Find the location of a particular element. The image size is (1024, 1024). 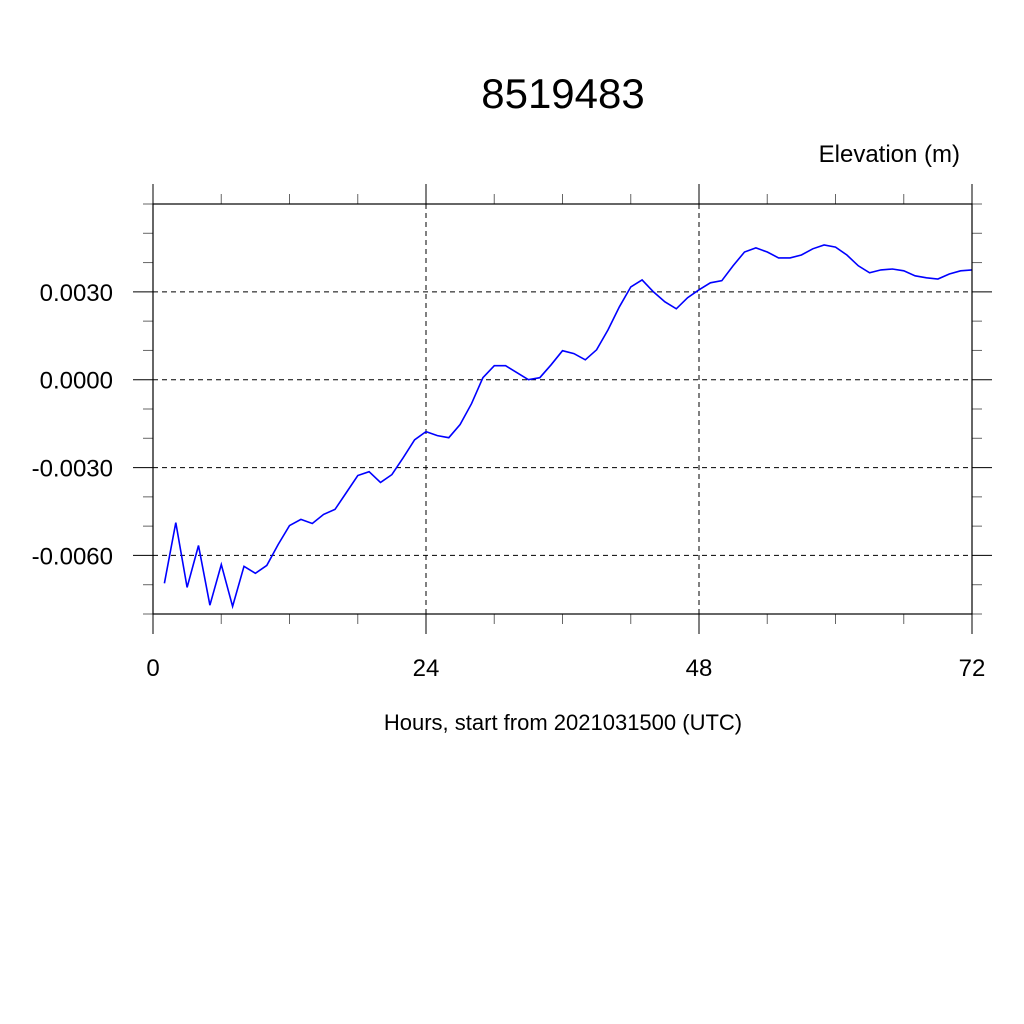

y-axis-label: Elevation (m) is located at coordinates (889, 154).